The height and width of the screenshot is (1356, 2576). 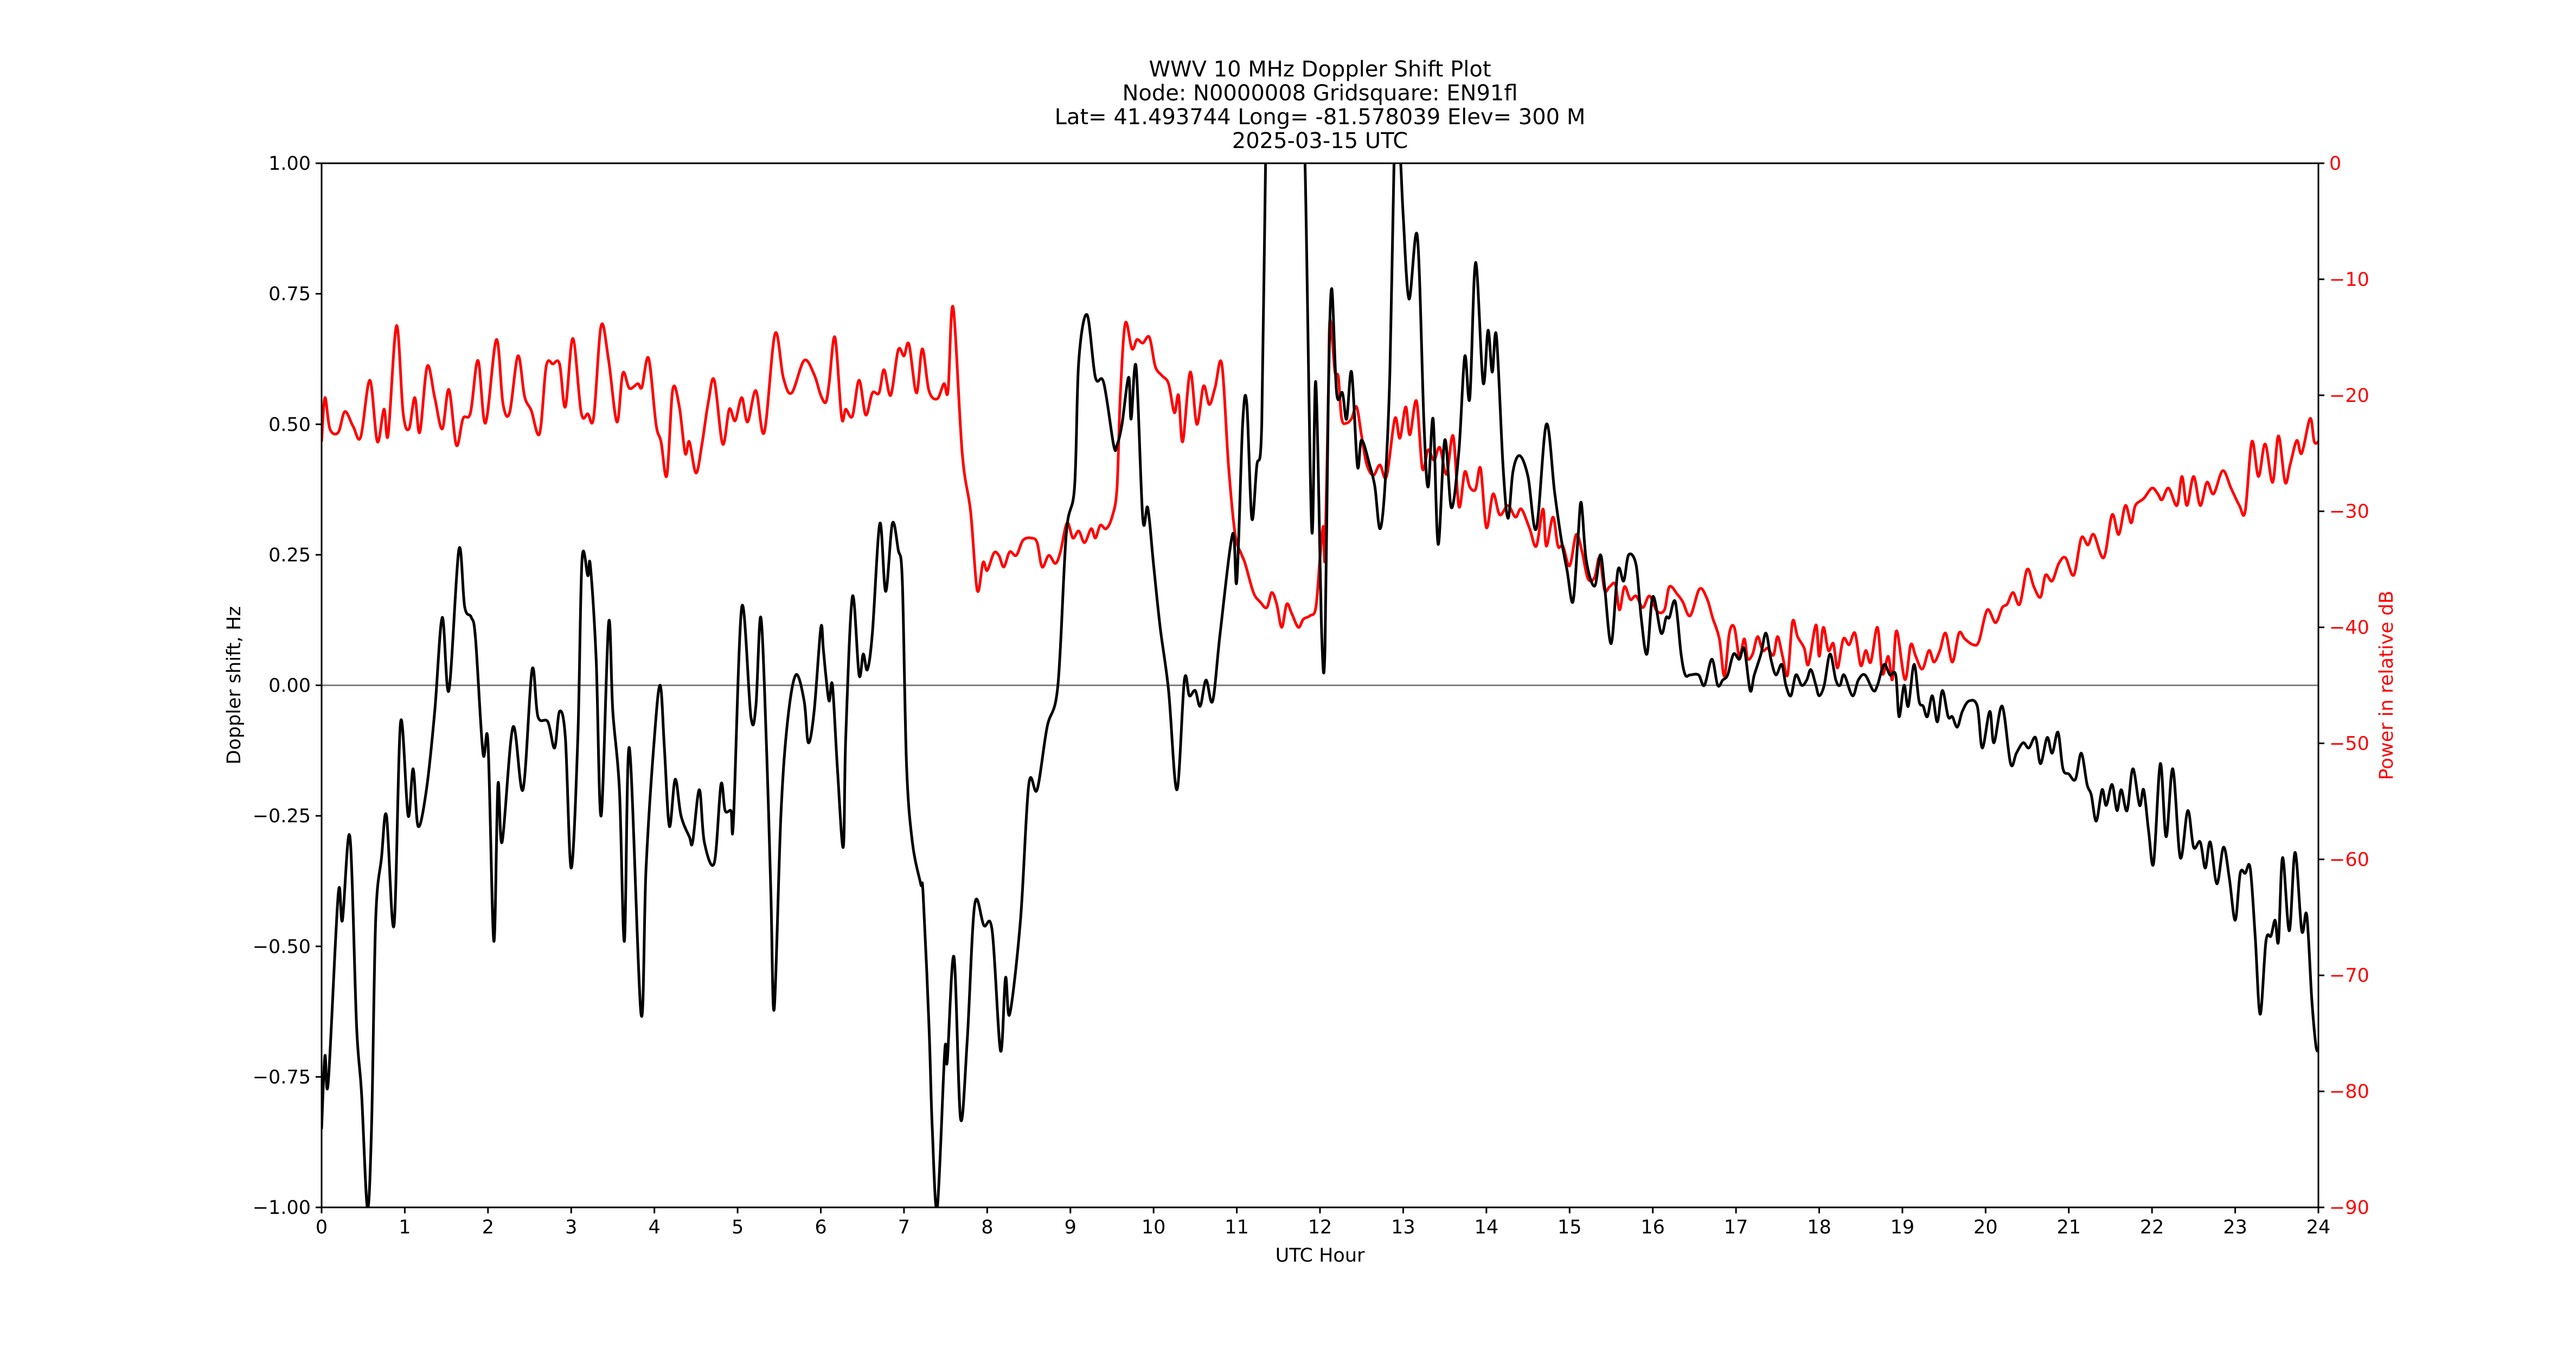 I want to click on x-tick-label: 4, so click(x=655, y=1227).